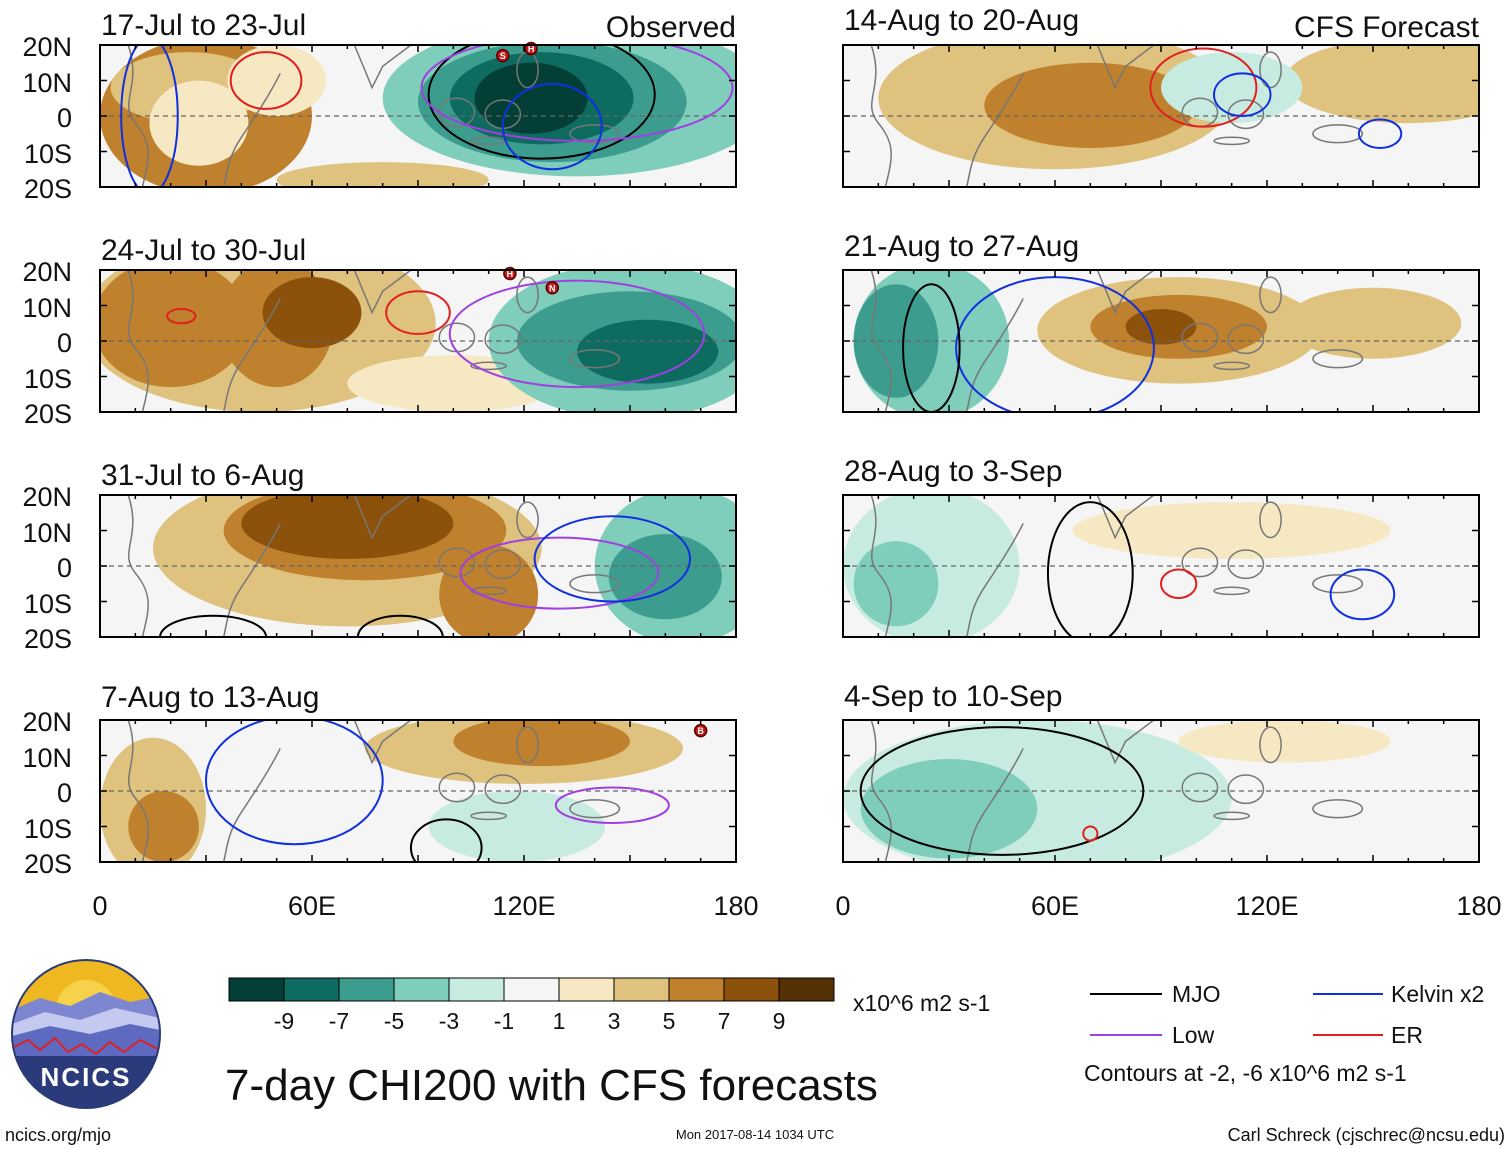 The width and height of the screenshot is (1510, 1149). Describe the element at coordinates (1193, 1035) in the screenshot. I see `legend-label-low: Low` at that location.